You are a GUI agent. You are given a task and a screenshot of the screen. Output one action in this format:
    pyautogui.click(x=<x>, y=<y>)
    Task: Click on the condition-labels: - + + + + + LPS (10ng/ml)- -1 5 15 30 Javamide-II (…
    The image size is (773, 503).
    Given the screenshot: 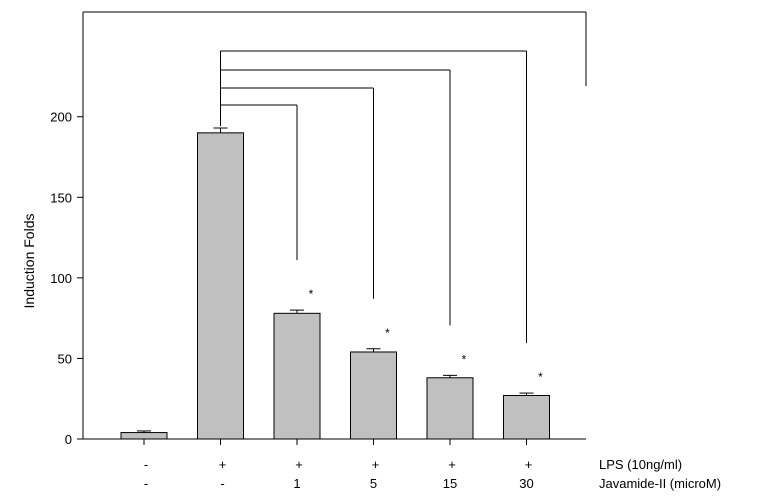 What is the action you would take?
    pyautogui.click(x=432, y=474)
    